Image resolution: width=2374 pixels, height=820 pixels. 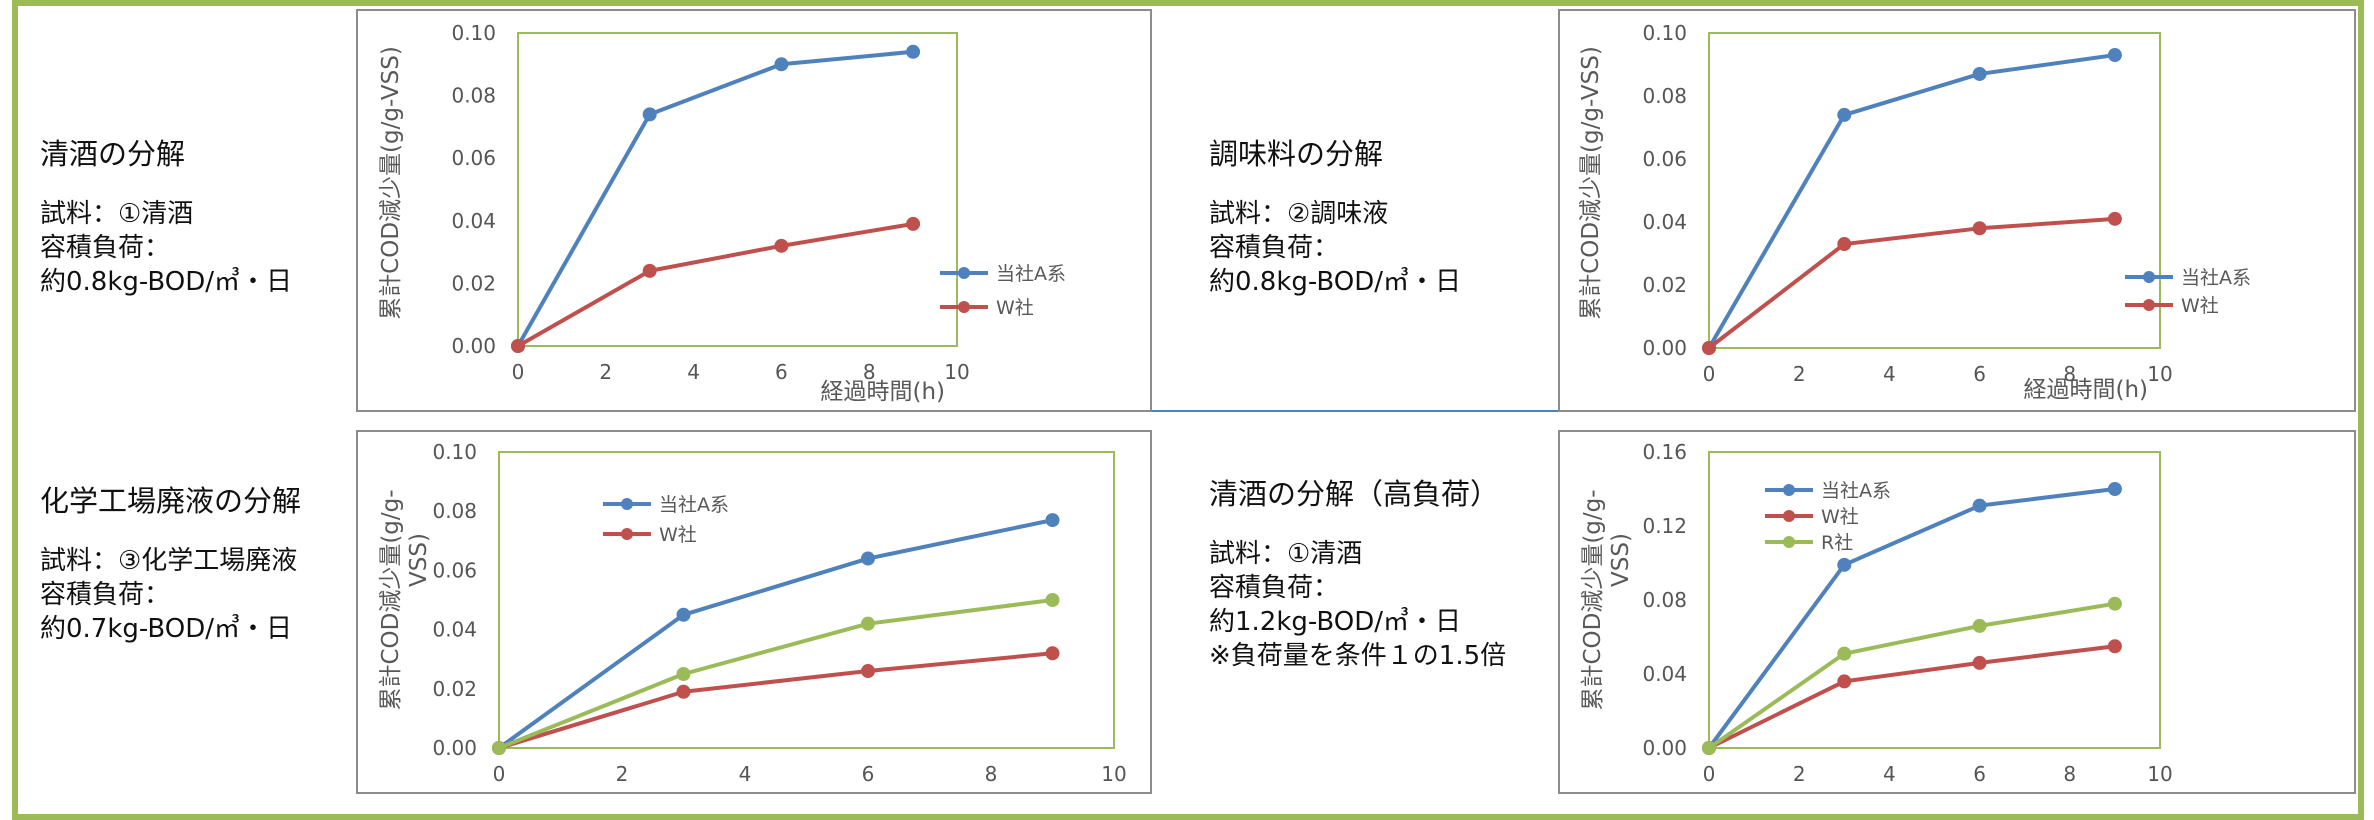 What do you see at coordinates (1354, 494) in the screenshot?
I see `description-title: 清酒の分解（高負荷）` at bounding box center [1354, 494].